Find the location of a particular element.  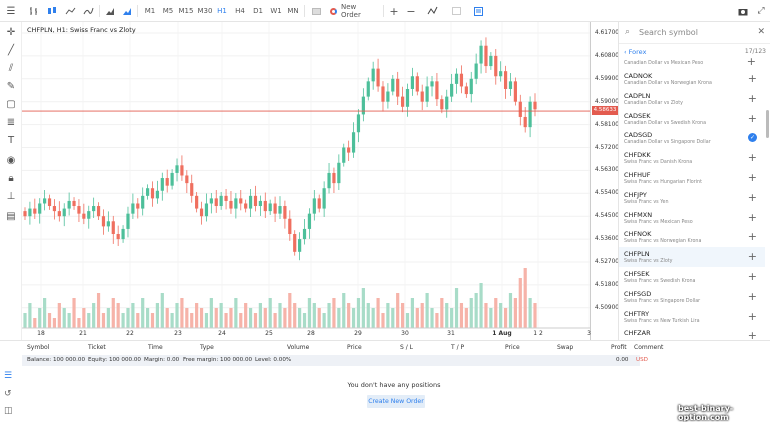

text-icon: T is located at coordinates (11, 140).